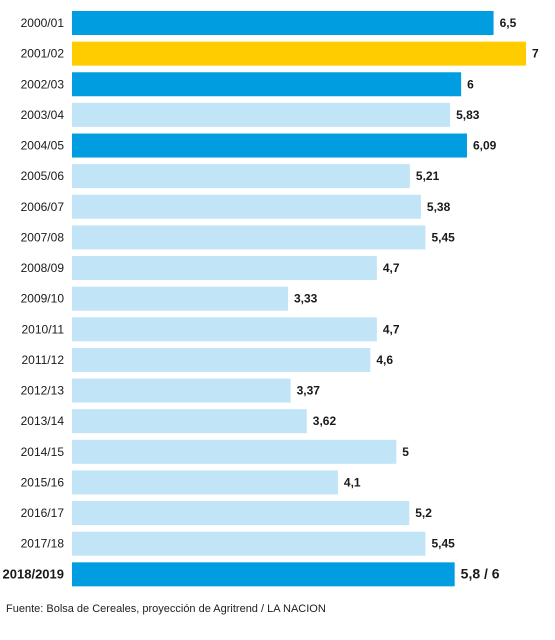  Describe the element at coordinates (43, 360) in the screenshot. I see `category-label: 2011/12` at that location.